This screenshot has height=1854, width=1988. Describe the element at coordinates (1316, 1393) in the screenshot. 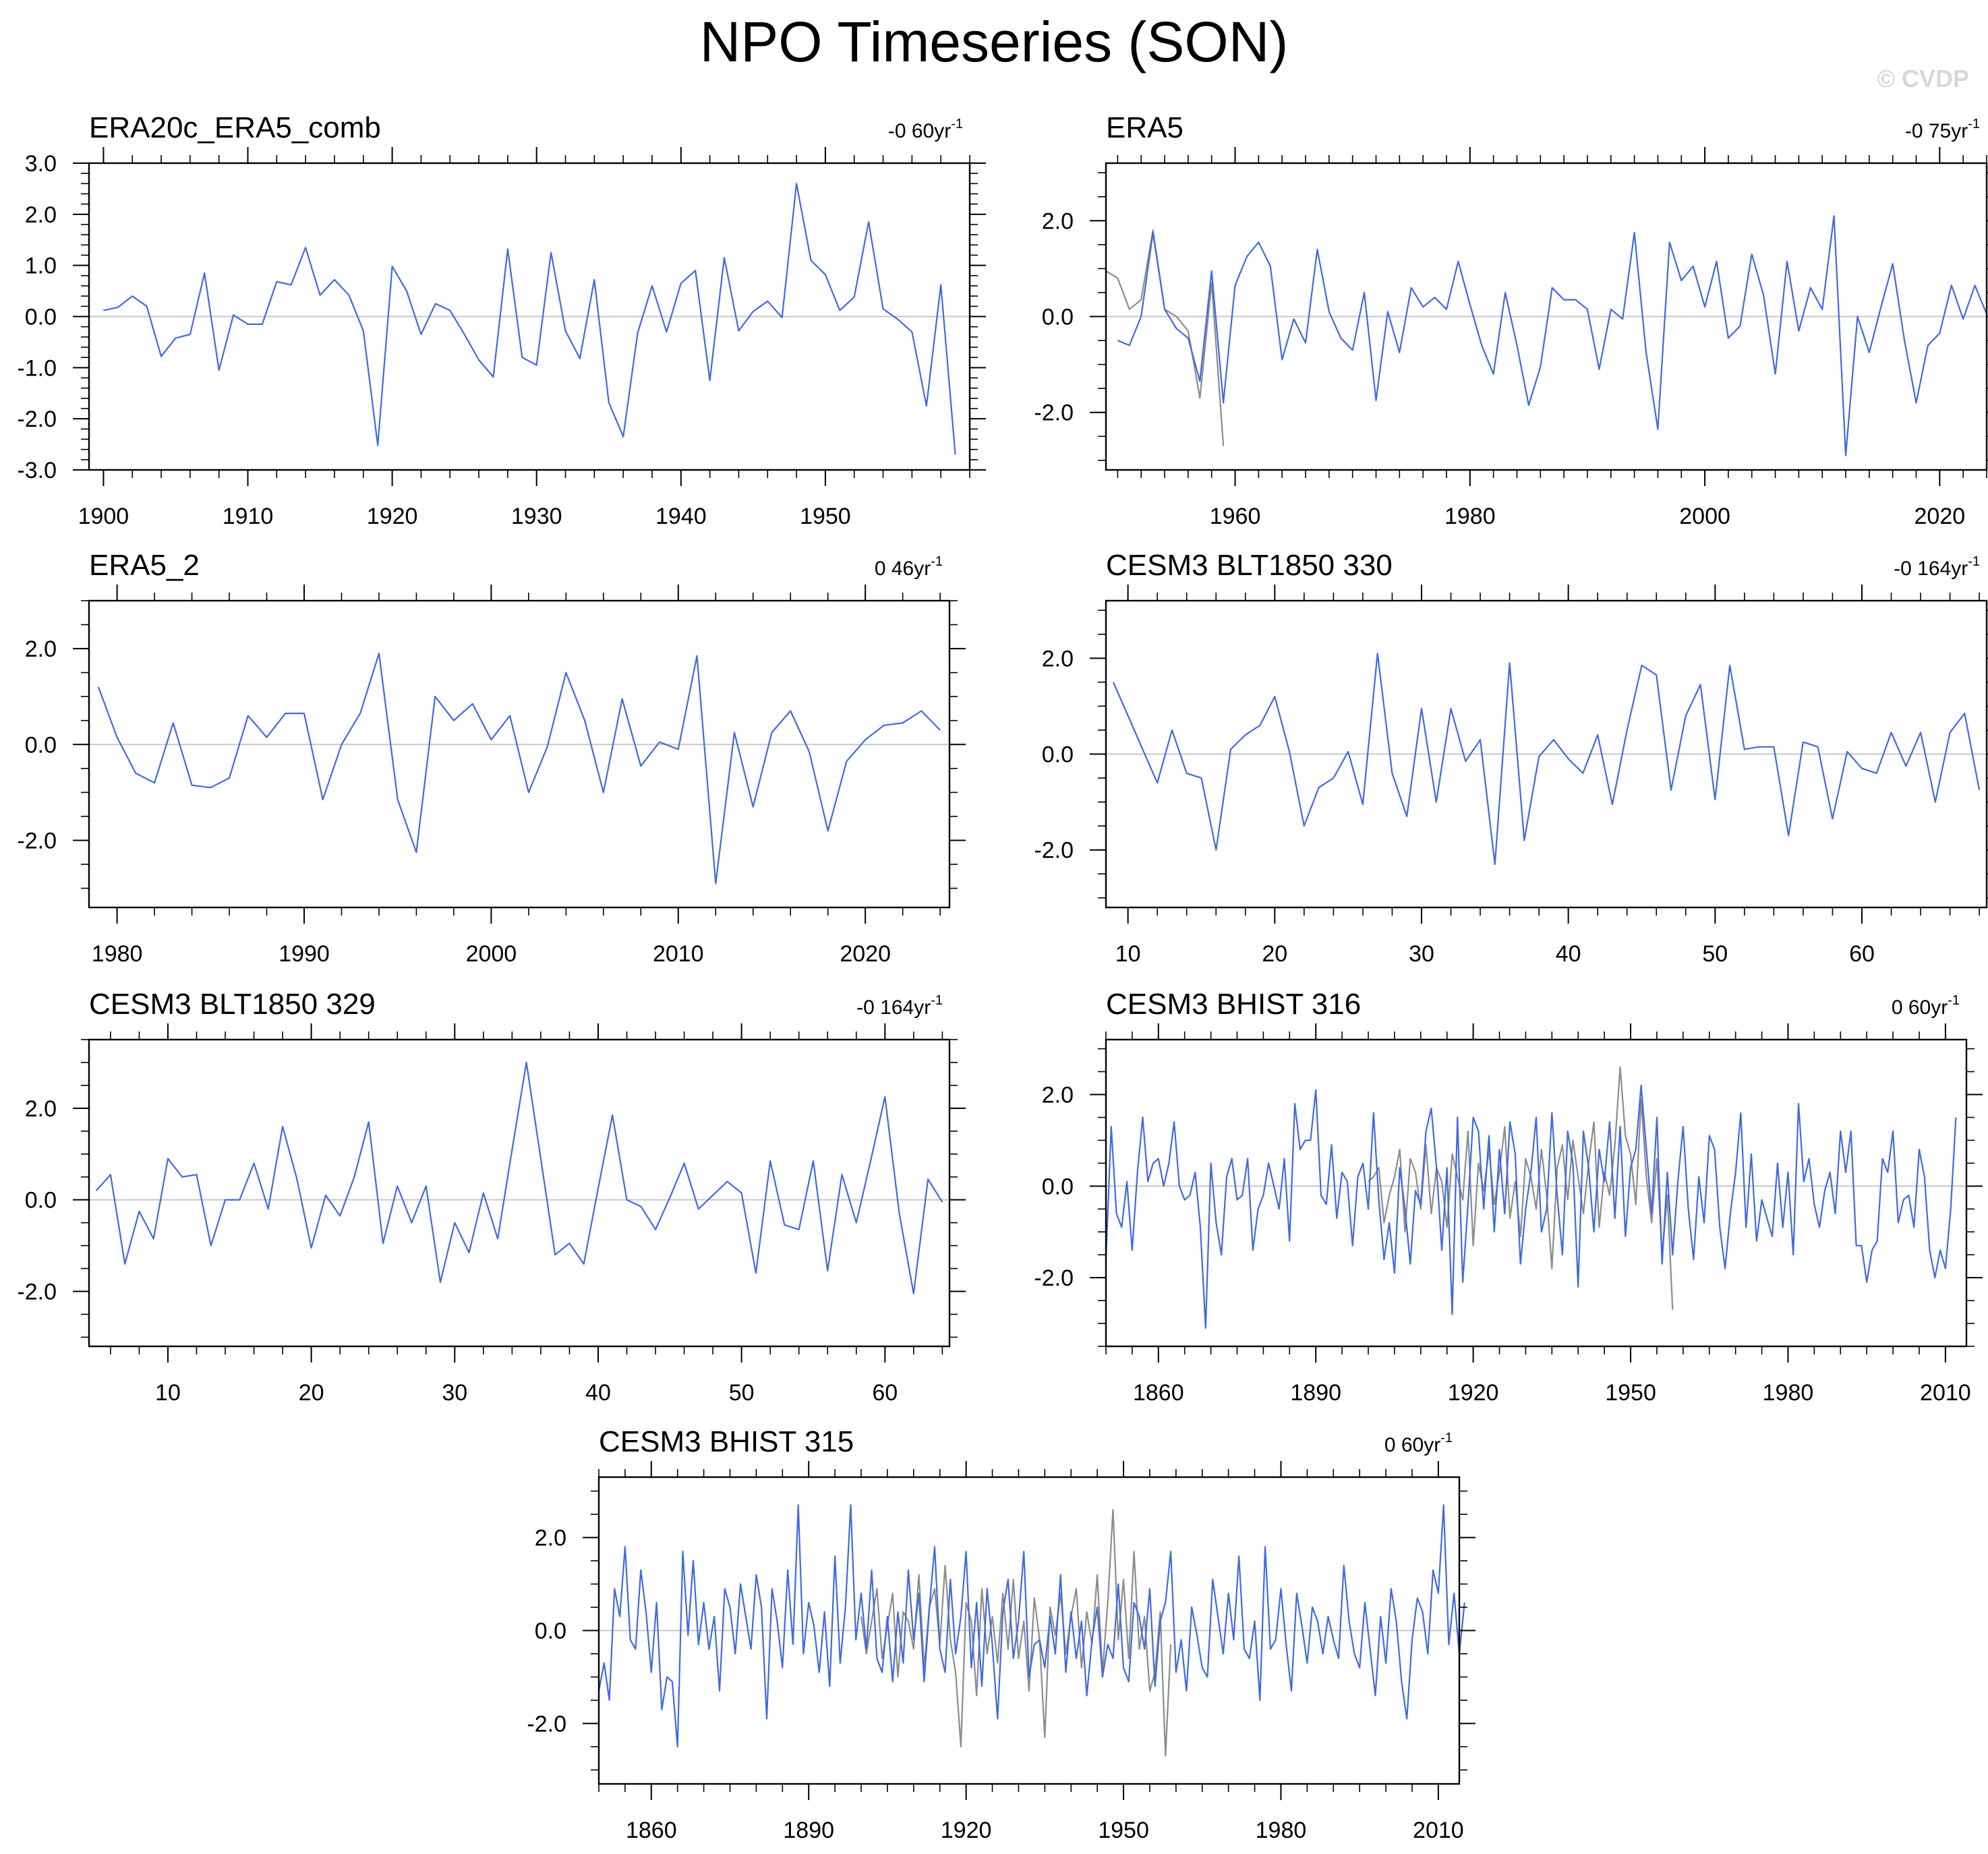

I see `x-tick-label: 1890` at that location.